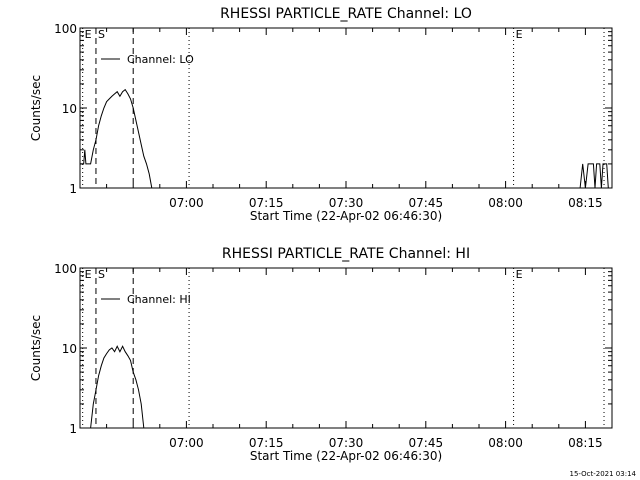 The height and width of the screenshot is (480, 640). Describe the element at coordinates (346, 443) in the screenshot. I see `panel2-xtick-label: 07:30` at that location.